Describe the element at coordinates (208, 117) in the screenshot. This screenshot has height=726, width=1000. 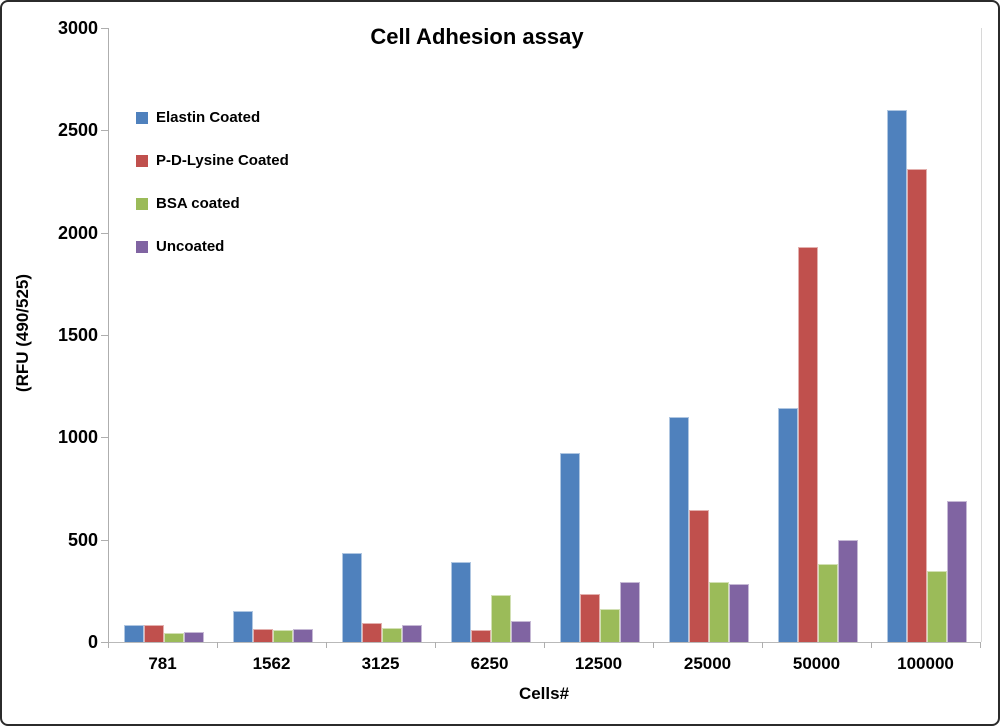
I see `legend-label: Elastin Coated` at that location.